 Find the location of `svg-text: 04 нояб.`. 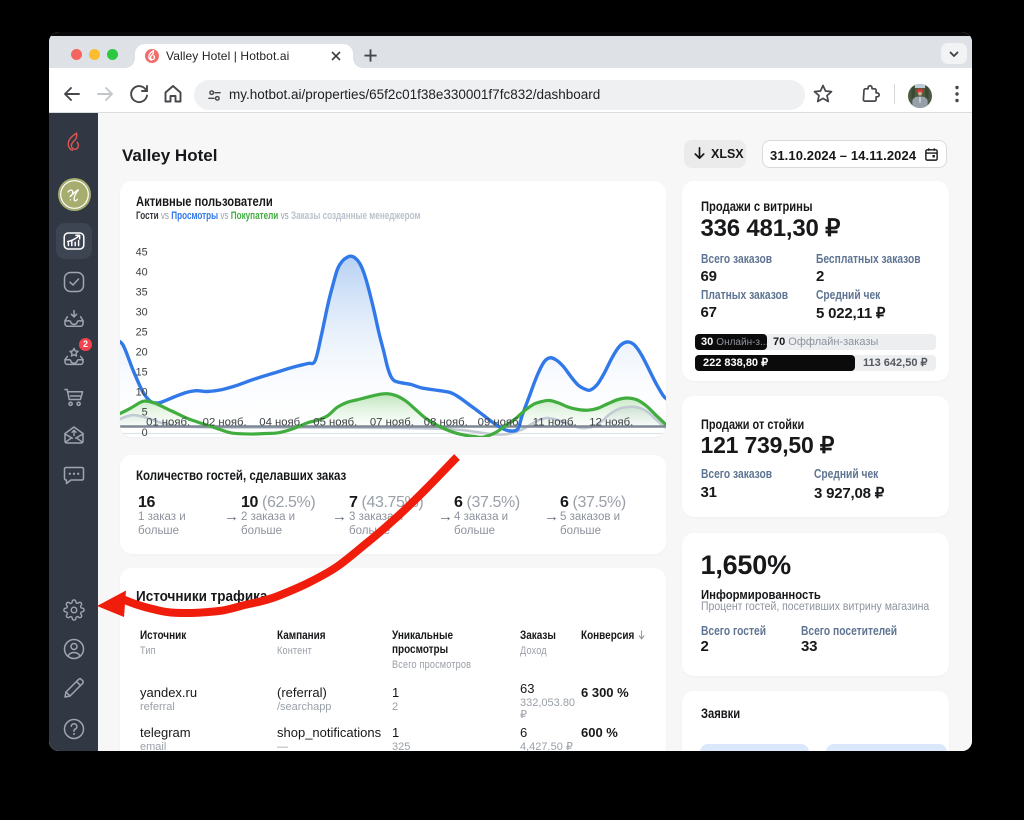

svg-text: 04 нояб. is located at coordinates (281, 423).